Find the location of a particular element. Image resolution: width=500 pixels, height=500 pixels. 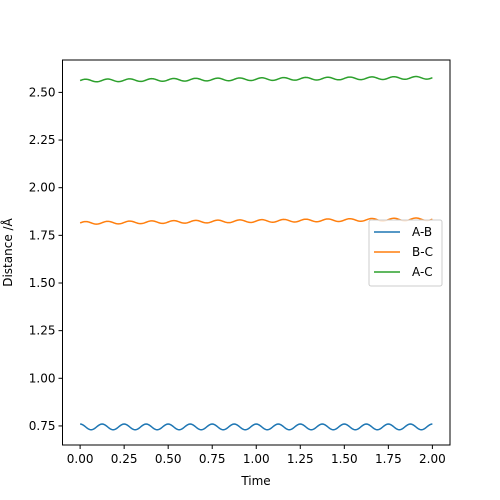

legend-box is located at coordinates (405, 253).